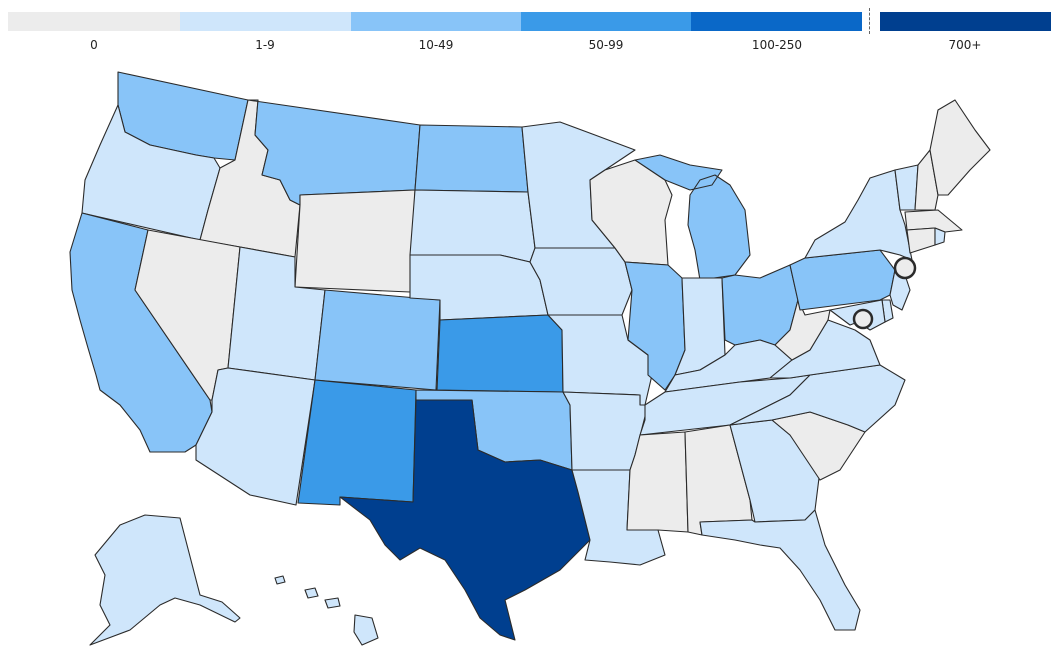 The width and height of the screenshot is (1057, 664). I want to click on city-markers-layer, so click(884, 293).